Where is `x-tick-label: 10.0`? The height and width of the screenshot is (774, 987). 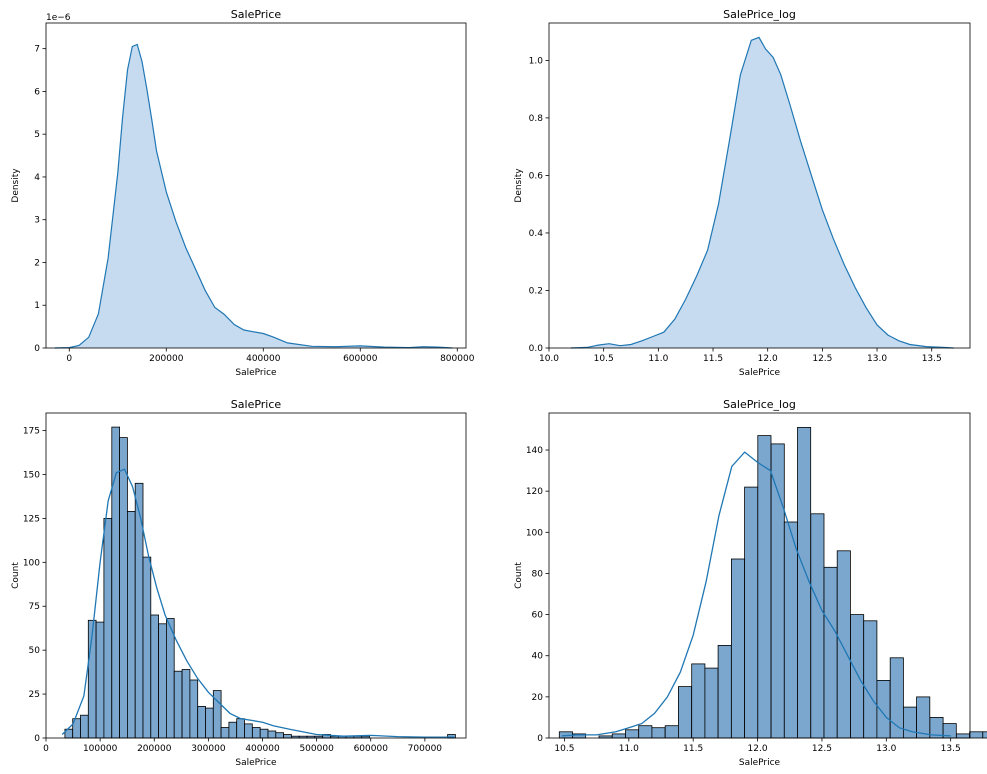 x-tick-label: 10.0 is located at coordinates (549, 359).